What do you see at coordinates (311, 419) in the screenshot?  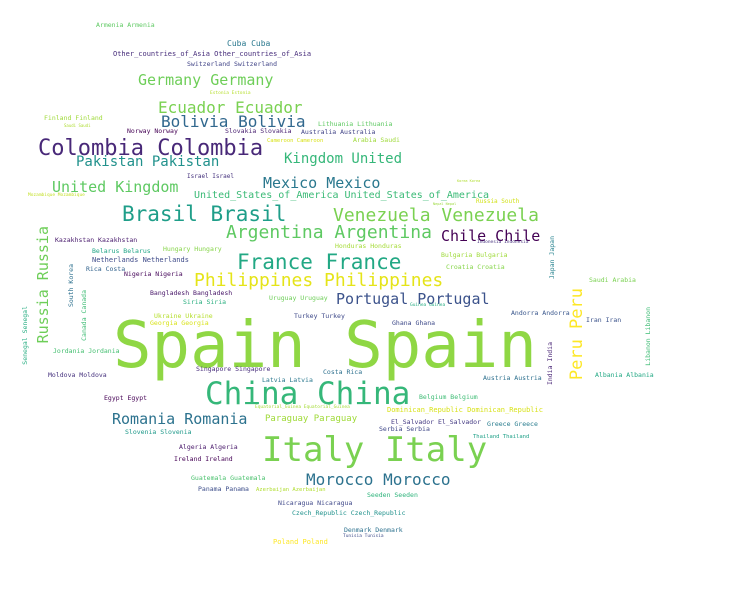 I see `word: Paraguay Paraguay` at bounding box center [311, 419].